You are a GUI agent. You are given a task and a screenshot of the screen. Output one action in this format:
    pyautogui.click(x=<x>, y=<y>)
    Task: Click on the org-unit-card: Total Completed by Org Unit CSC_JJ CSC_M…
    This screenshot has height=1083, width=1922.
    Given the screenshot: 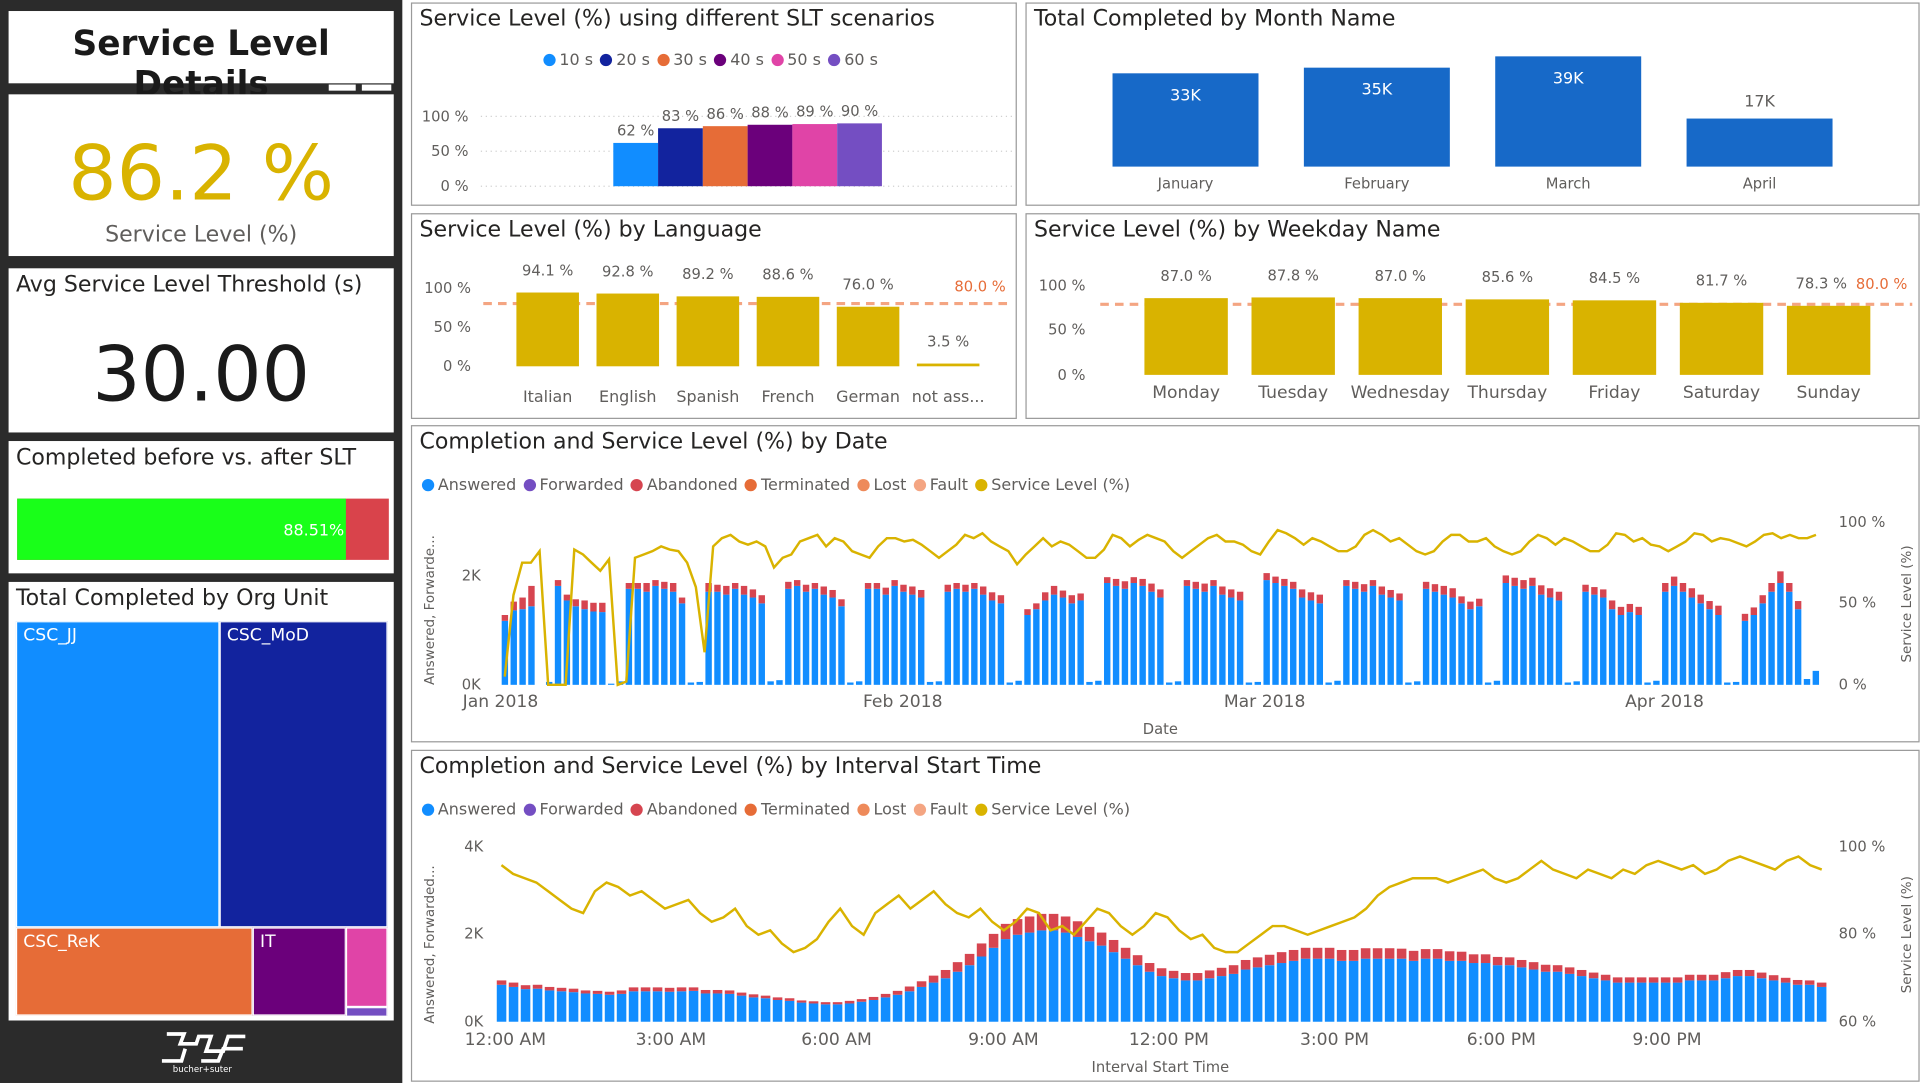 What is the action you would take?
    pyautogui.click(x=201, y=801)
    